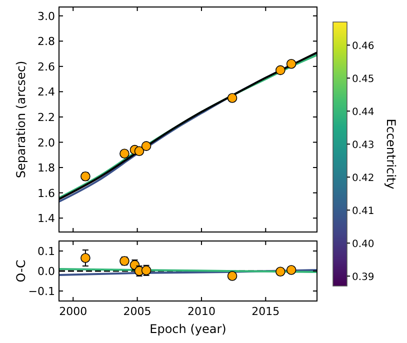 This screenshot has height=343, width=407. I want to click on y-tick-label: 2.4, so click(46, 92).